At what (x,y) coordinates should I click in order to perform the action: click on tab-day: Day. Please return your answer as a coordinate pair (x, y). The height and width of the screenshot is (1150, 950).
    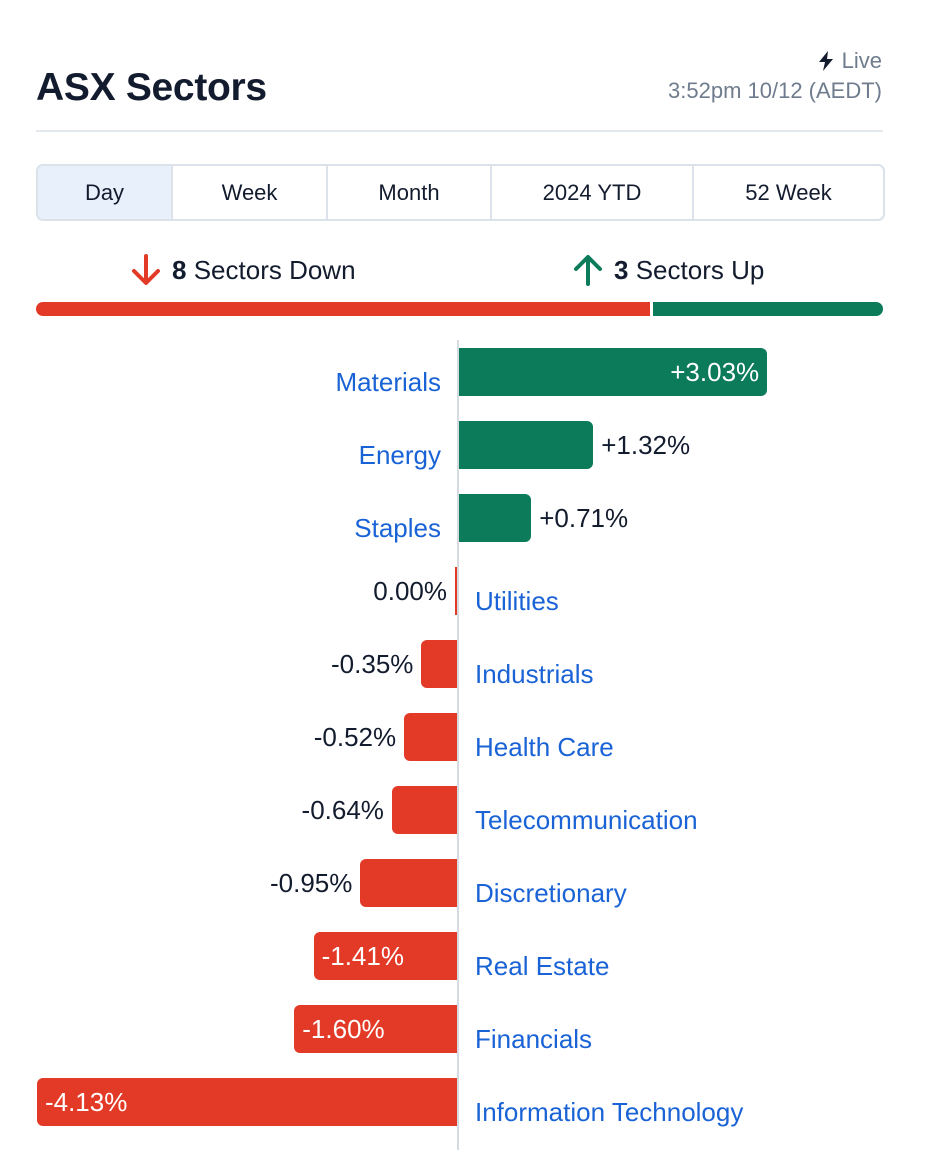
    Looking at the image, I should click on (105, 192).